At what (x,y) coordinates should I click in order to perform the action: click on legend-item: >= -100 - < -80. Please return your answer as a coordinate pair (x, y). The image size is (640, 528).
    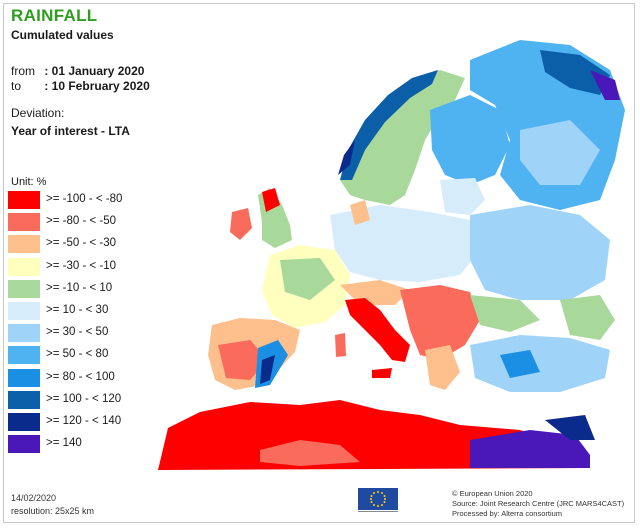
    Looking at the image, I should click on (108, 200).